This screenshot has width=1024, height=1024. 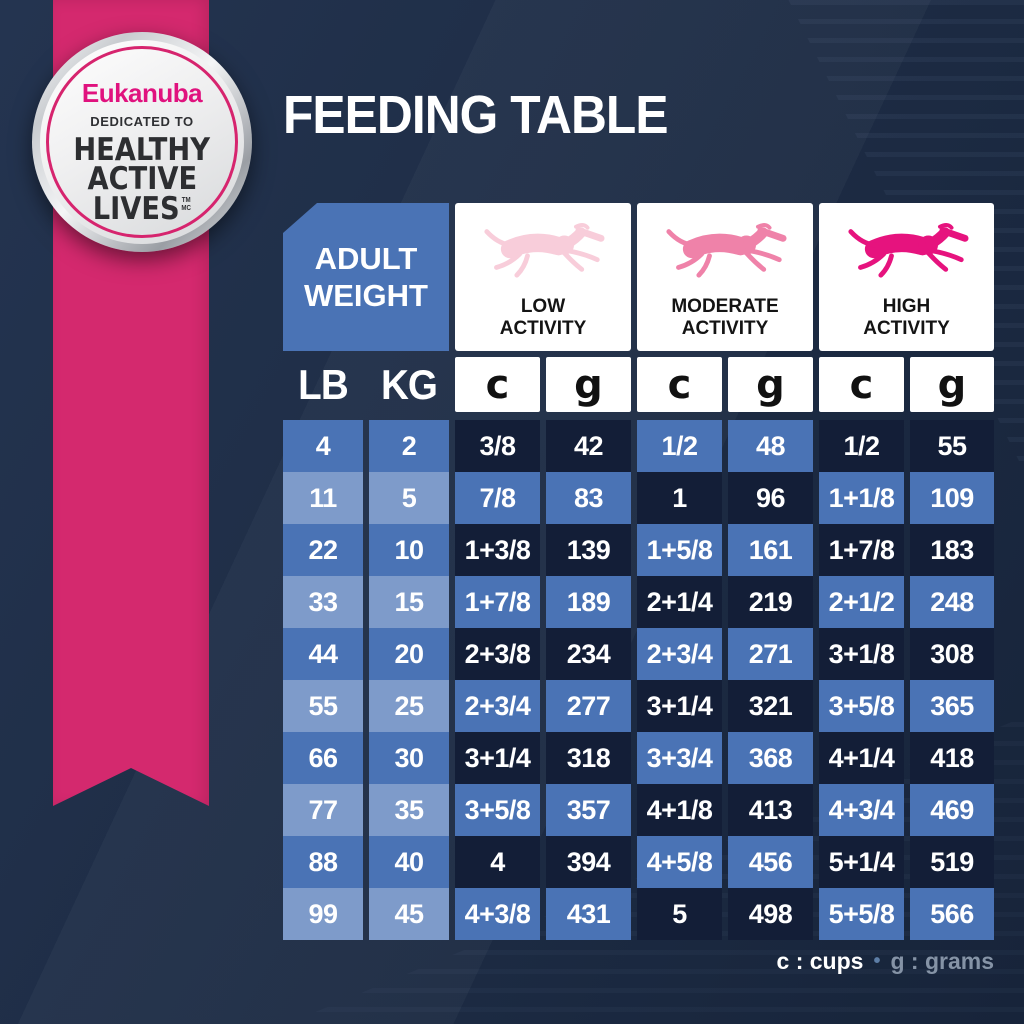 What do you see at coordinates (323, 384) in the screenshot?
I see `column-header-lb: LB` at bounding box center [323, 384].